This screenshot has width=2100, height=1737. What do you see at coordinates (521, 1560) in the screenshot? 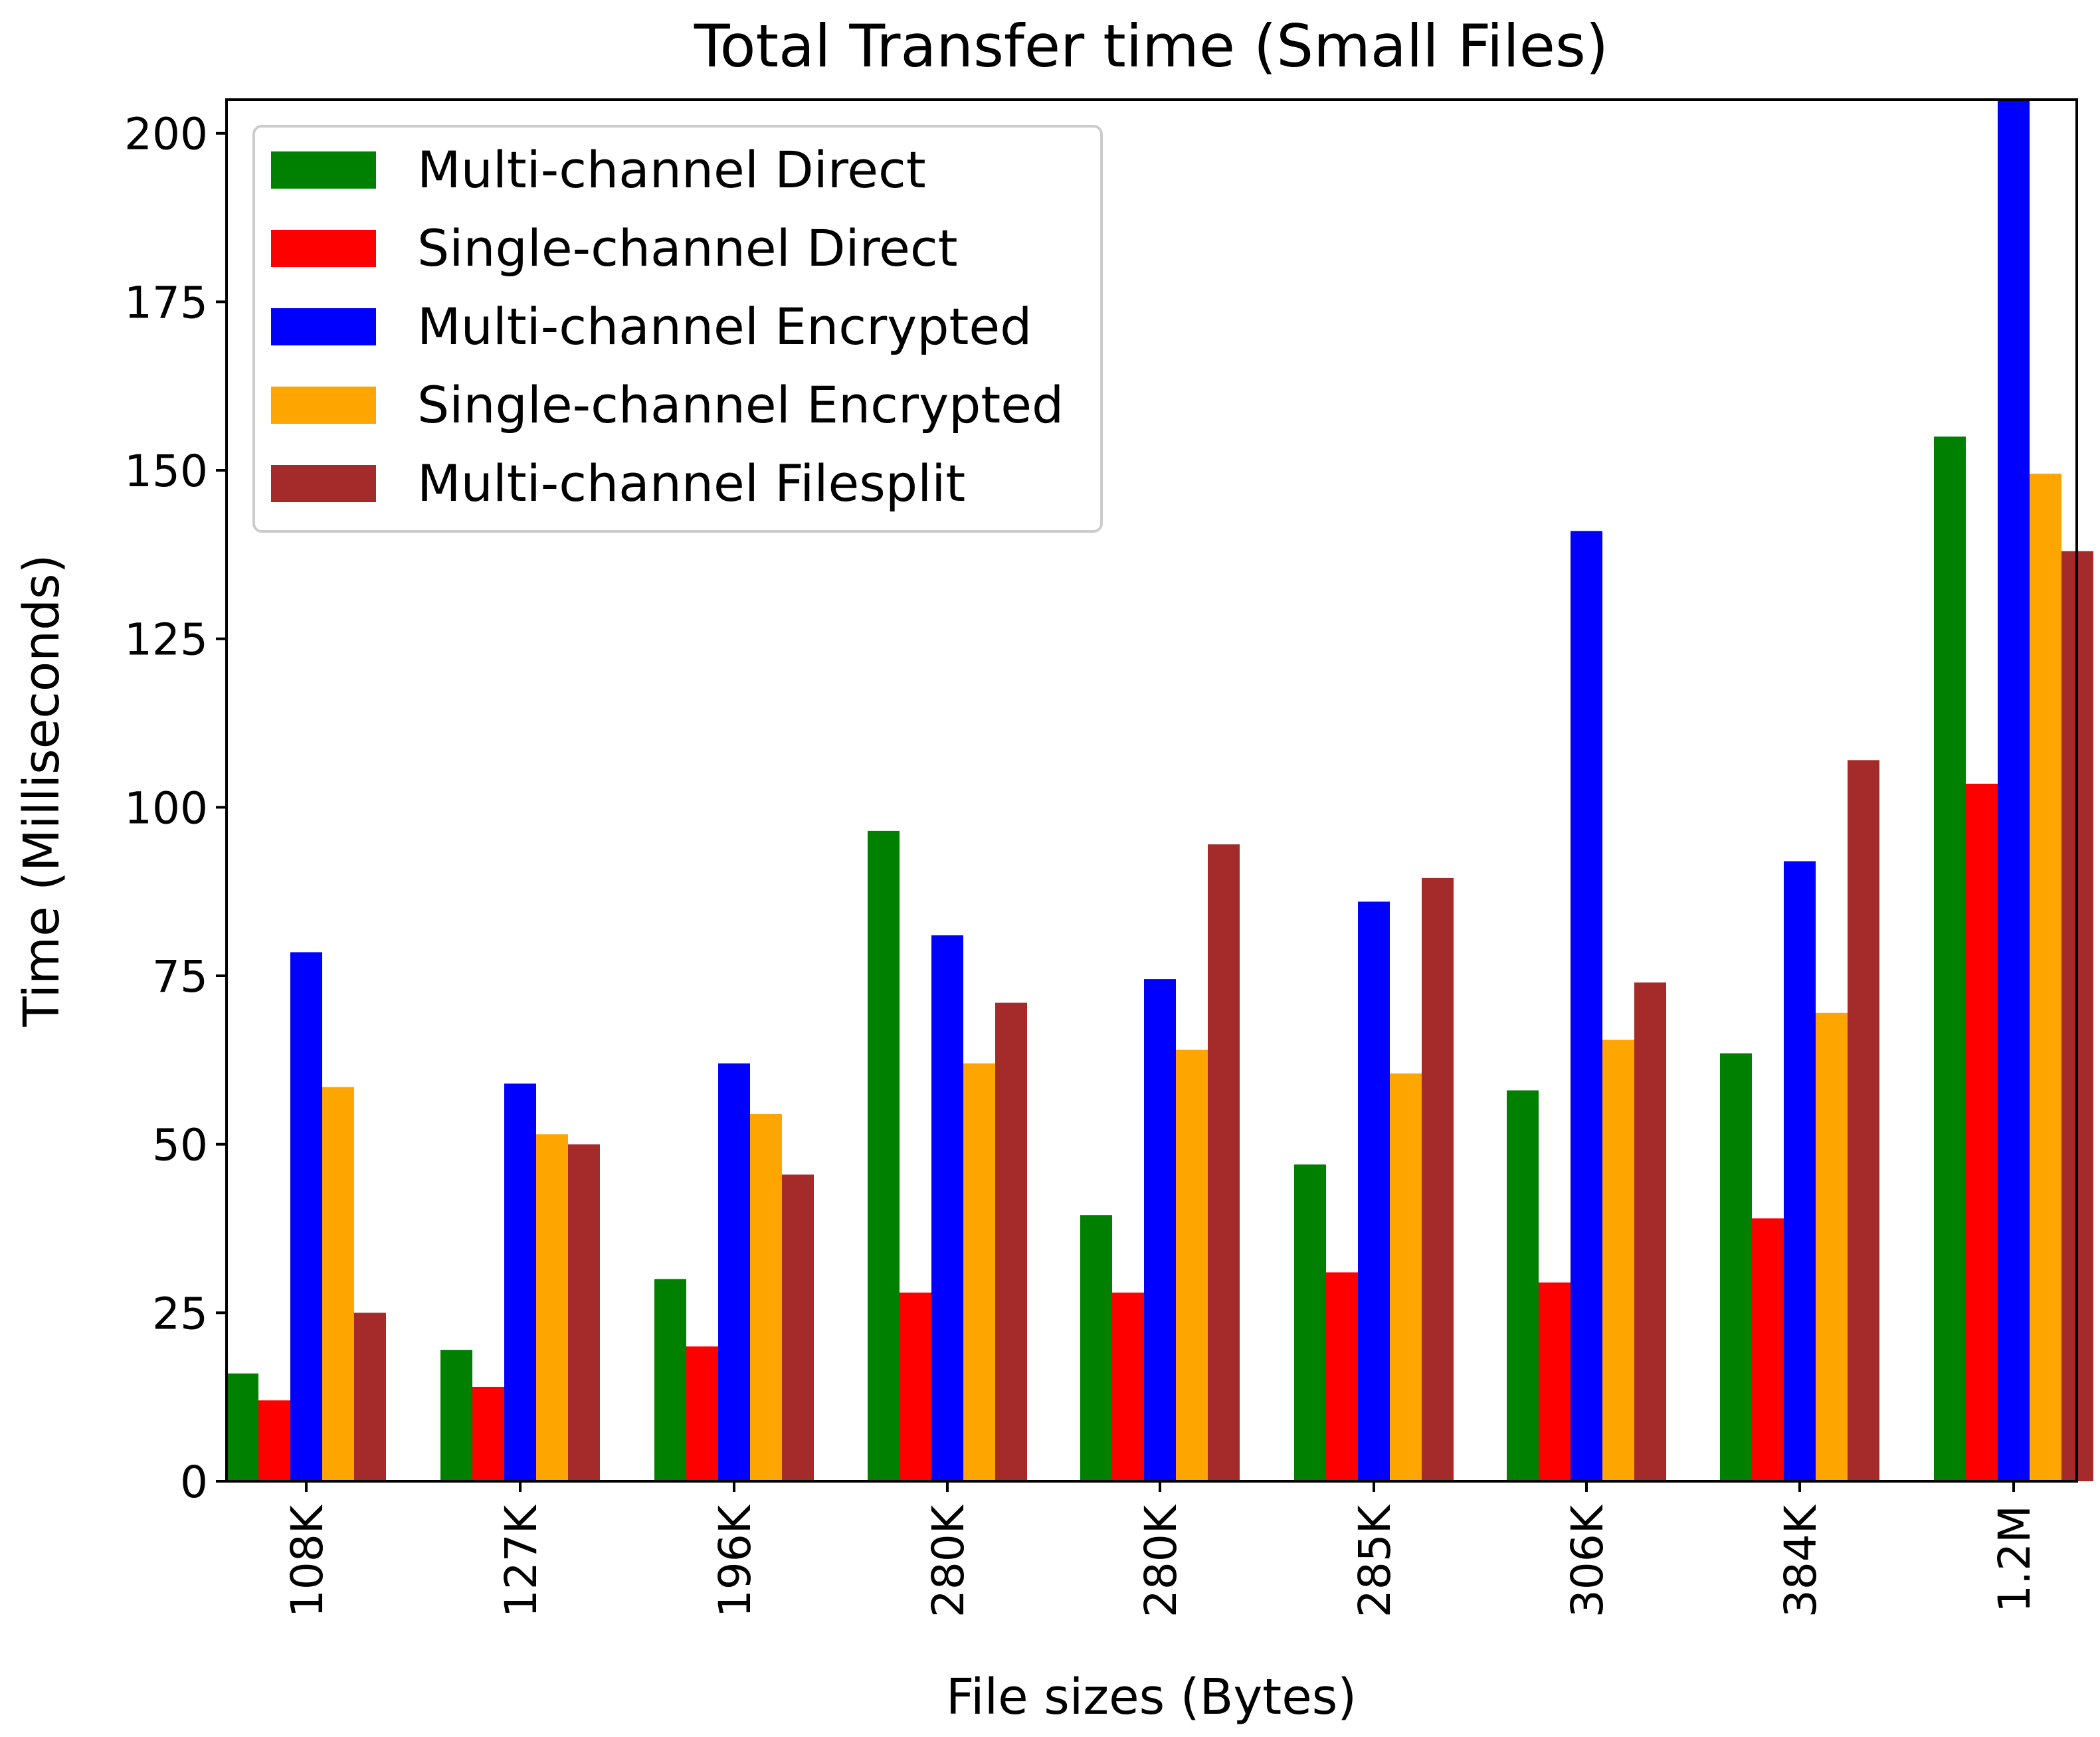
I see `x-tick-label: 127K` at bounding box center [521, 1560].